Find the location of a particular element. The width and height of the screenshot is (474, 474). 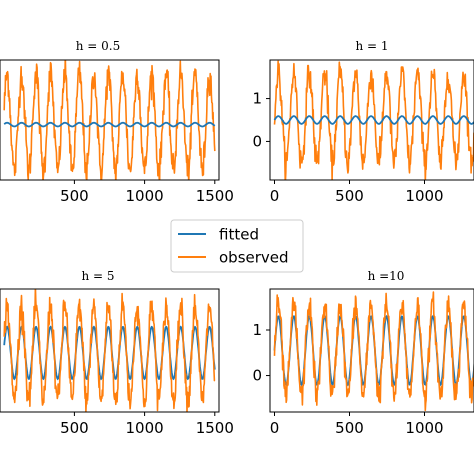

subplot-title: h =10 is located at coordinates (386, 276).